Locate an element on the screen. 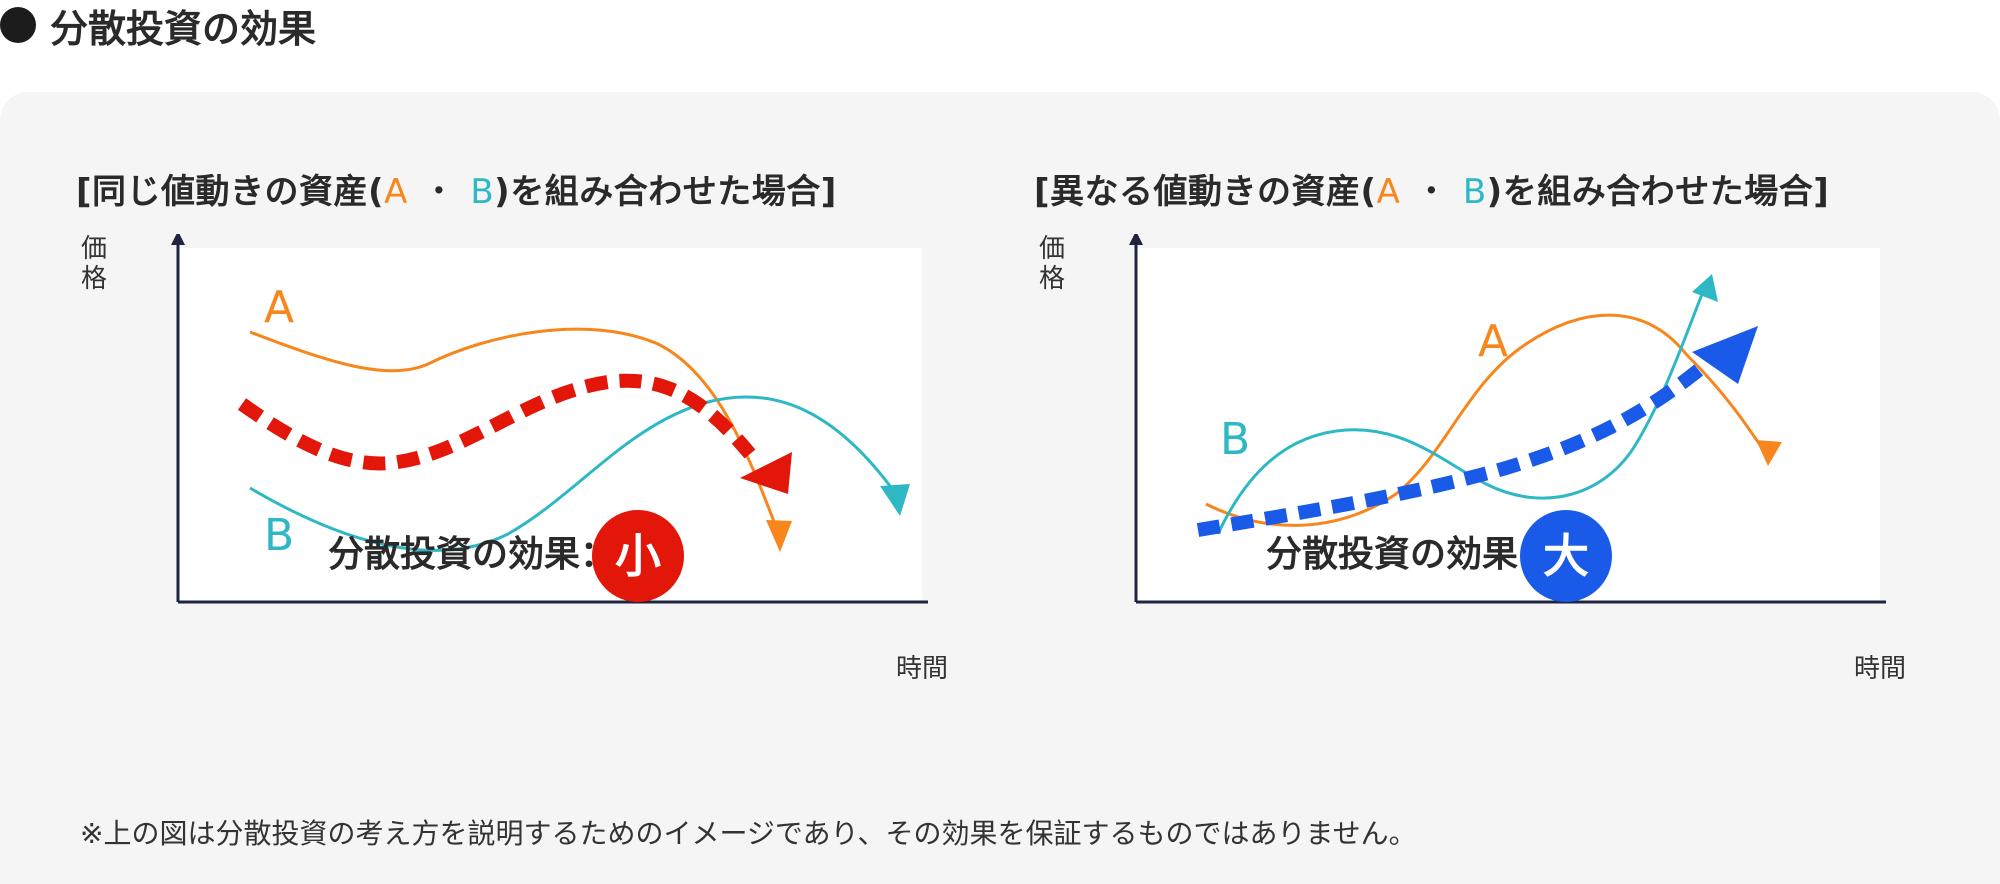 The width and height of the screenshot is (2000, 884). series-b-line is located at coordinates (573, 473).